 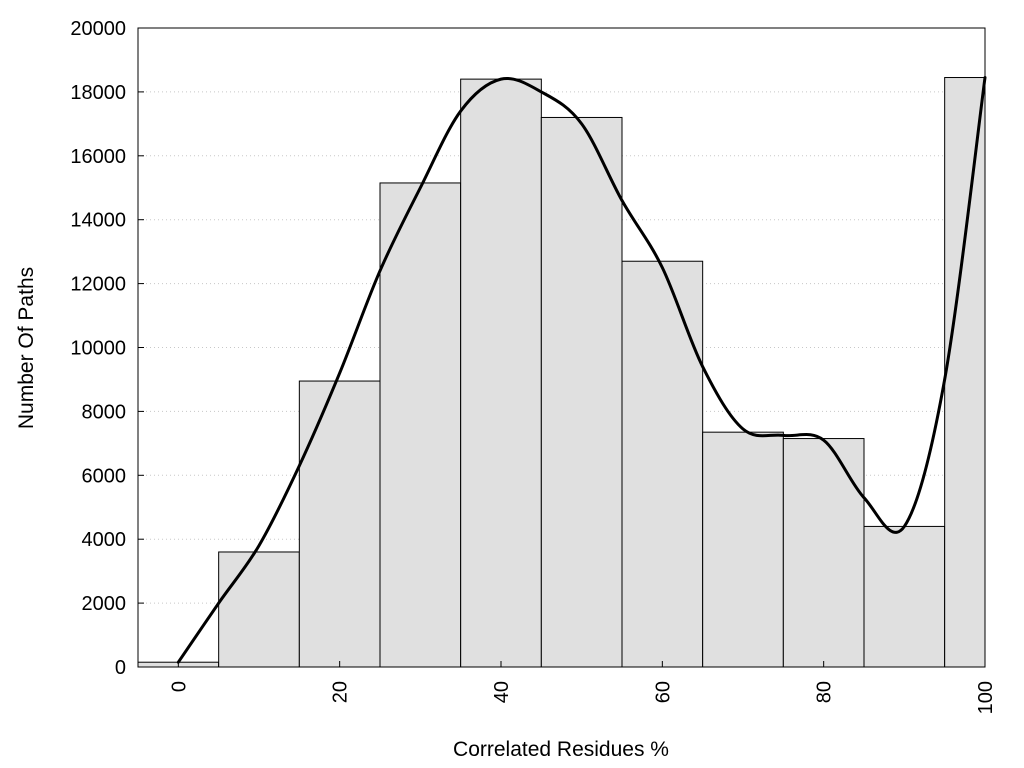 I want to click on x-tick-label: 20, so click(x=341, y=692).